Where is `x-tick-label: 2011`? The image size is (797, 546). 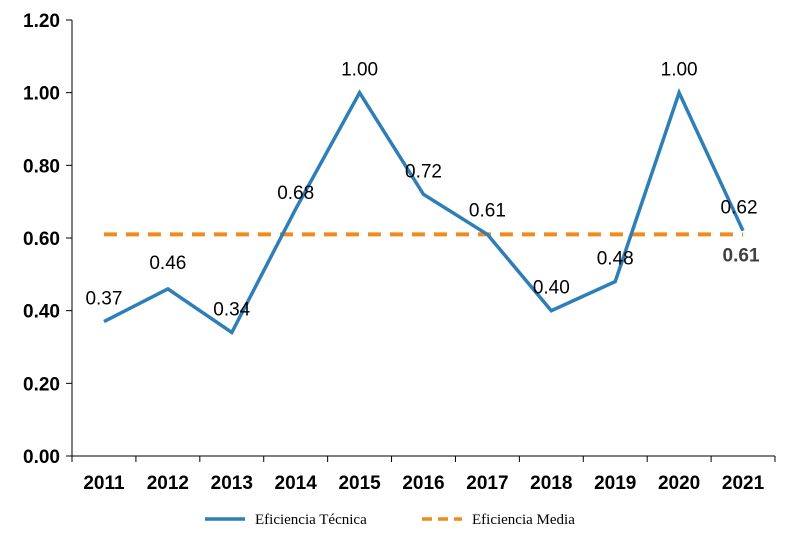
x-tick-label: 2011 is located at coordinates (104, 483).